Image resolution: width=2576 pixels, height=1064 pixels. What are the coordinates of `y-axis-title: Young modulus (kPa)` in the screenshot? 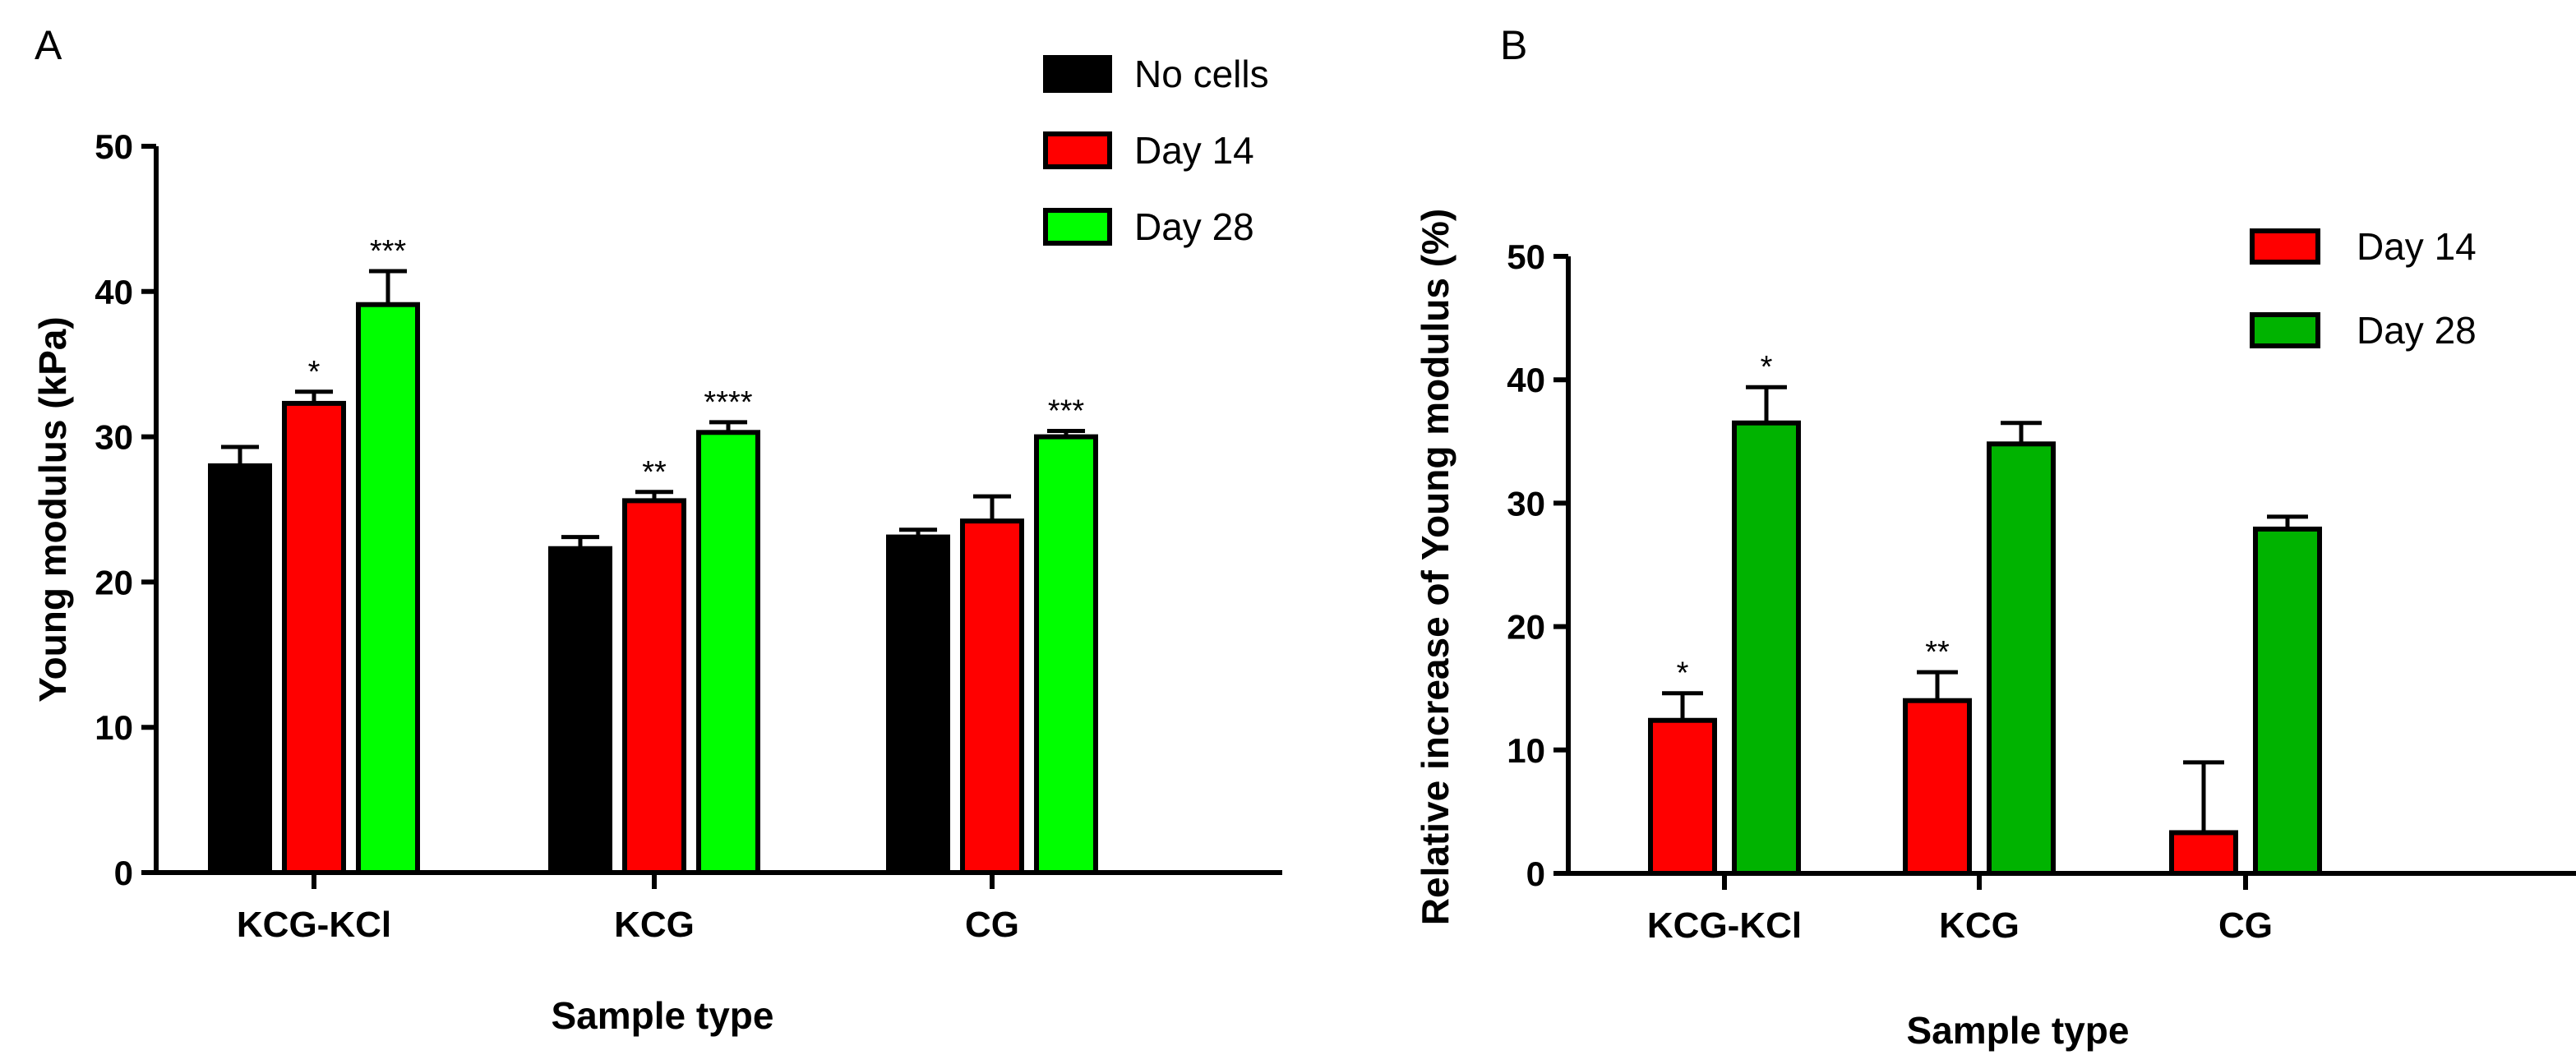 It's located at (52, 509).